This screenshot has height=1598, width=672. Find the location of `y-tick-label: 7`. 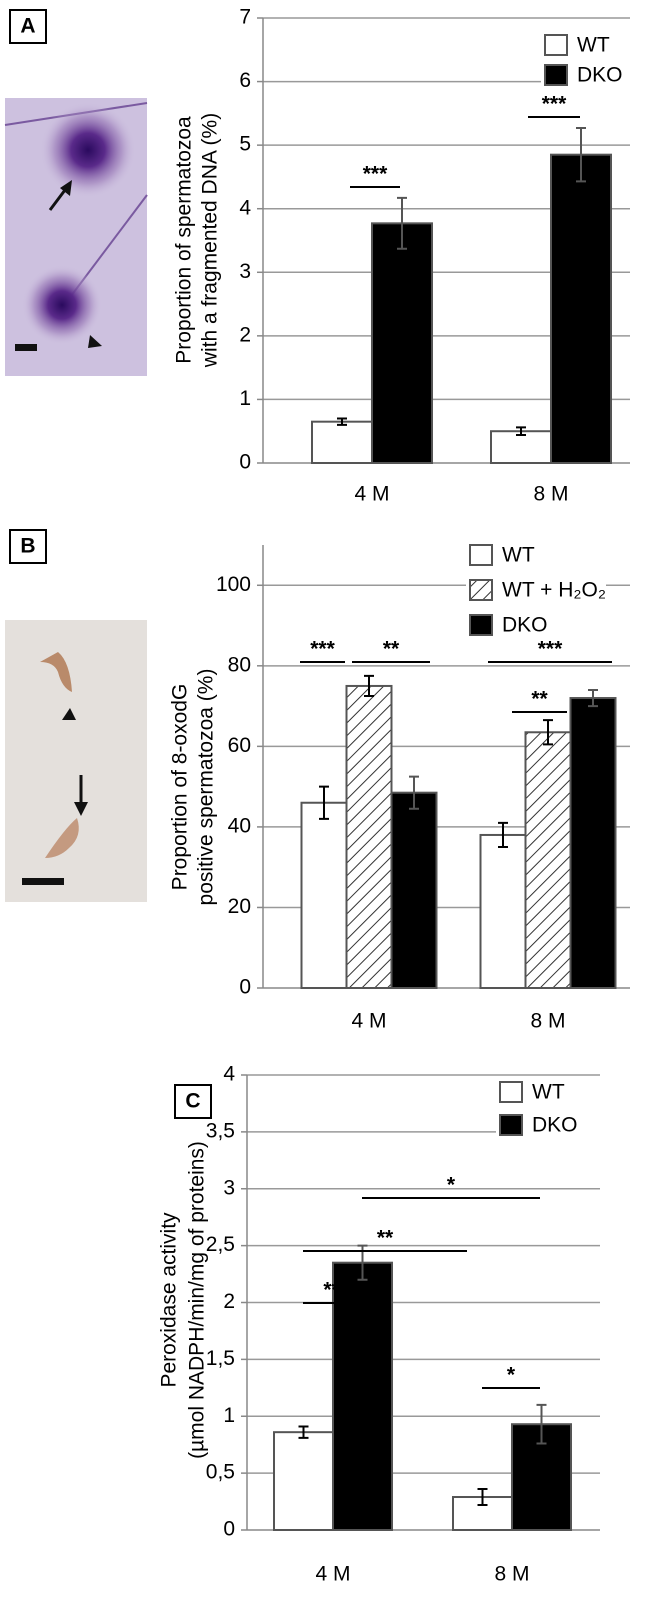

y-tick-label: 7 is located at coordinates (245, 17).